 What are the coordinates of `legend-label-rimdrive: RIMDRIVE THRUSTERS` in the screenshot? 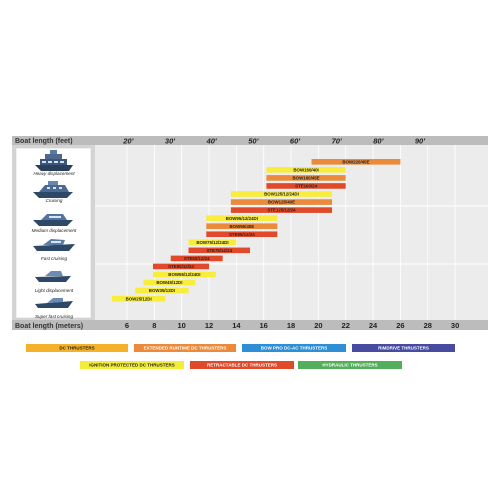 It's located at (403, 348).